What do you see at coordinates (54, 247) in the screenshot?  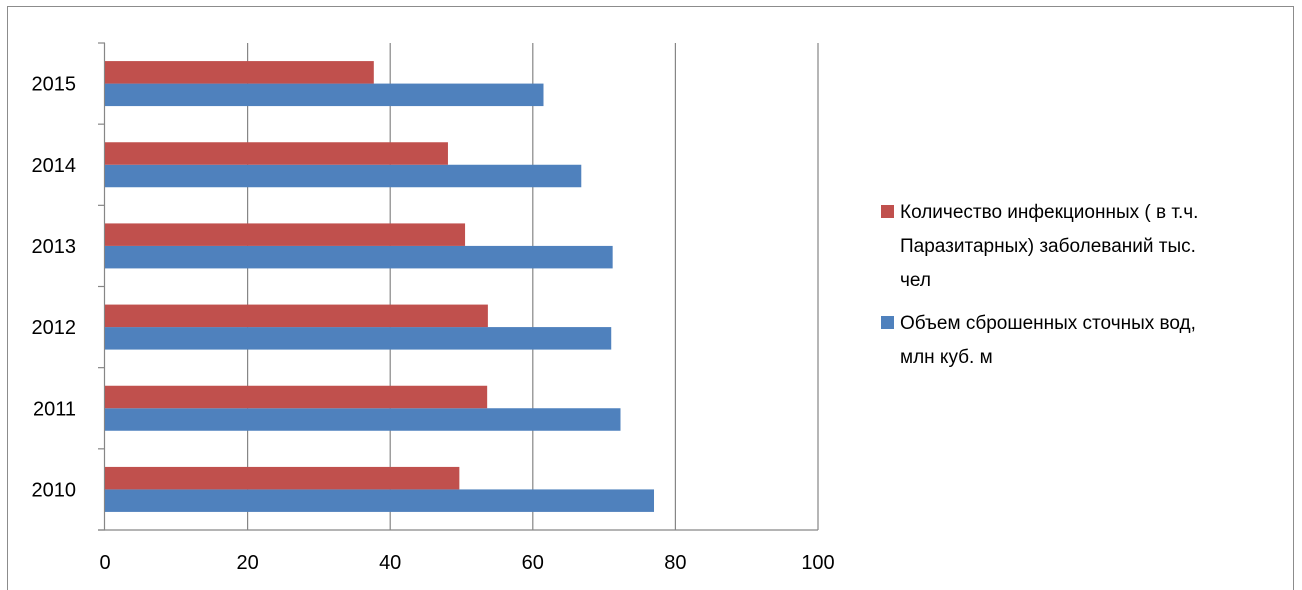 I see `category-label-2013: 2013` at bounding box center [54, 247].